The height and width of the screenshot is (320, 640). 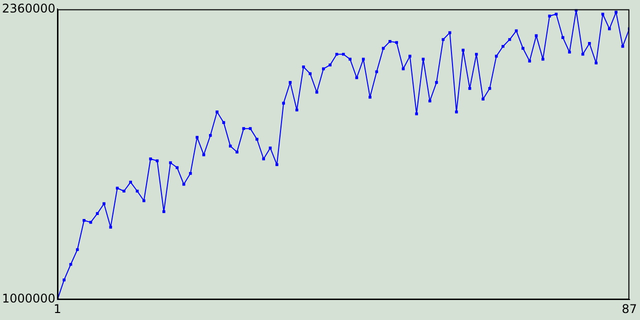 What do you see at coordinates (630, 309) in the screenshot?
I see `x-tick-label: 87` at bounding box center [630, 309].